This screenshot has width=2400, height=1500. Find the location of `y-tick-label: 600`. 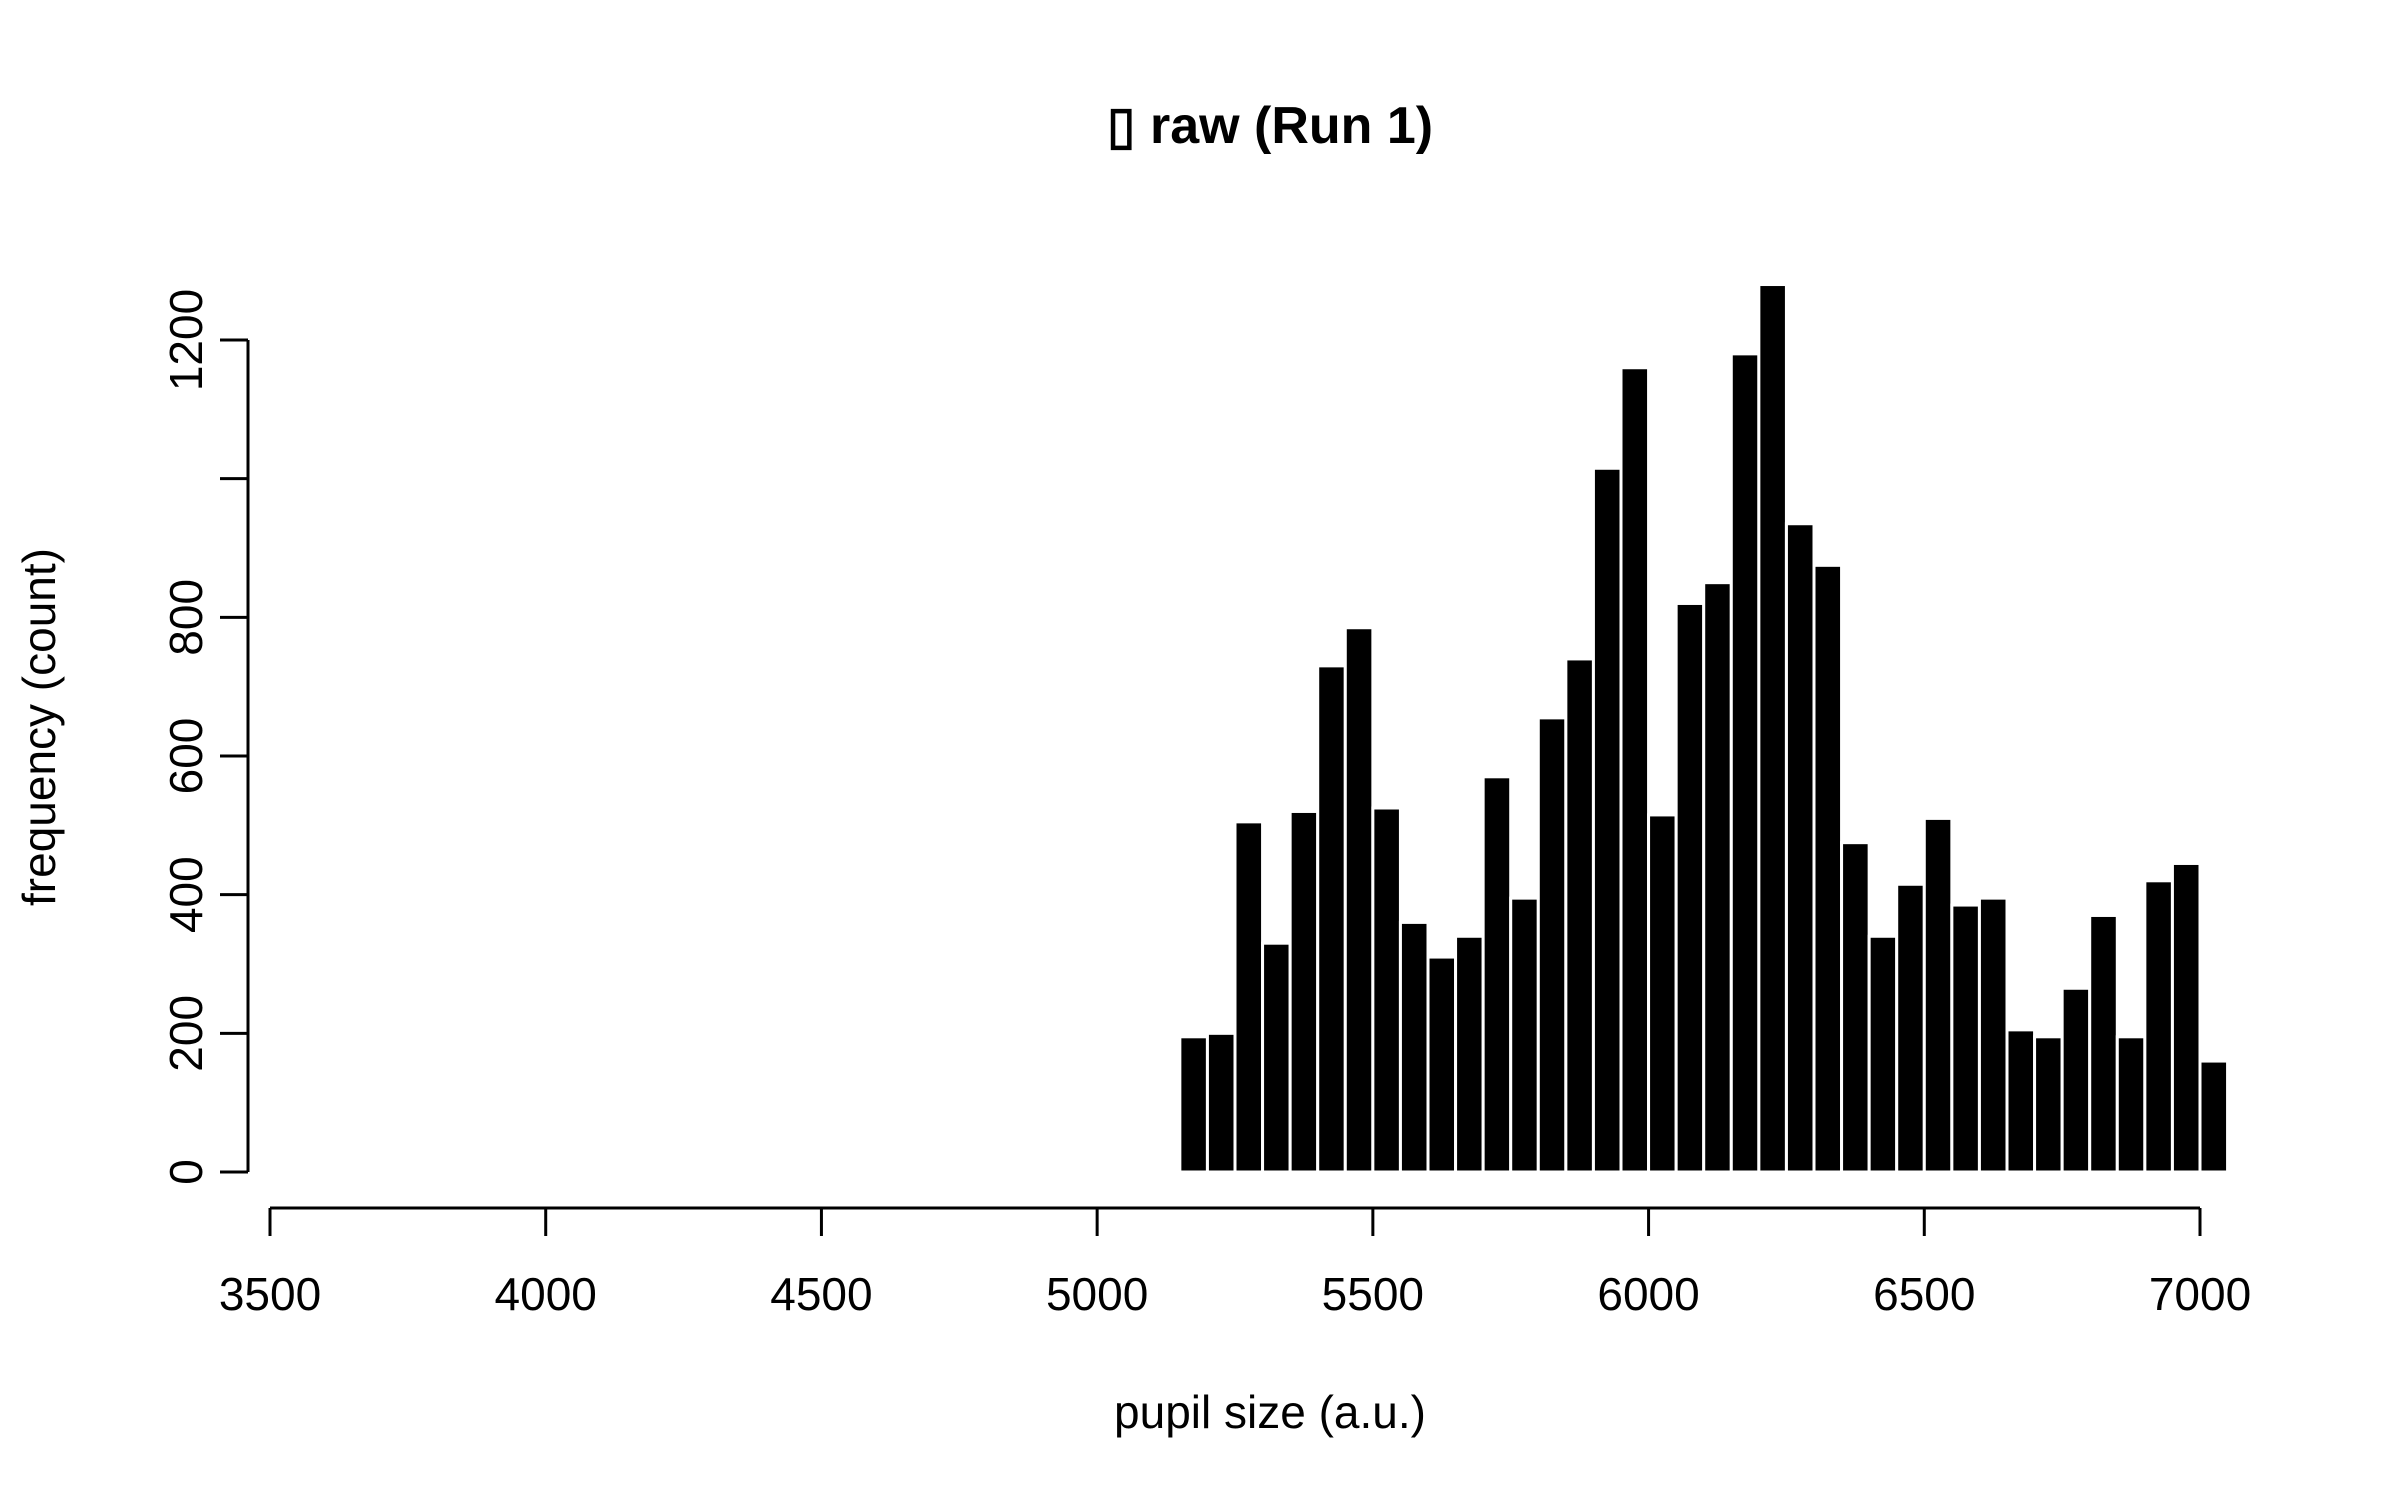

y-tick-label: 600 is located at coordinates (186, 756).